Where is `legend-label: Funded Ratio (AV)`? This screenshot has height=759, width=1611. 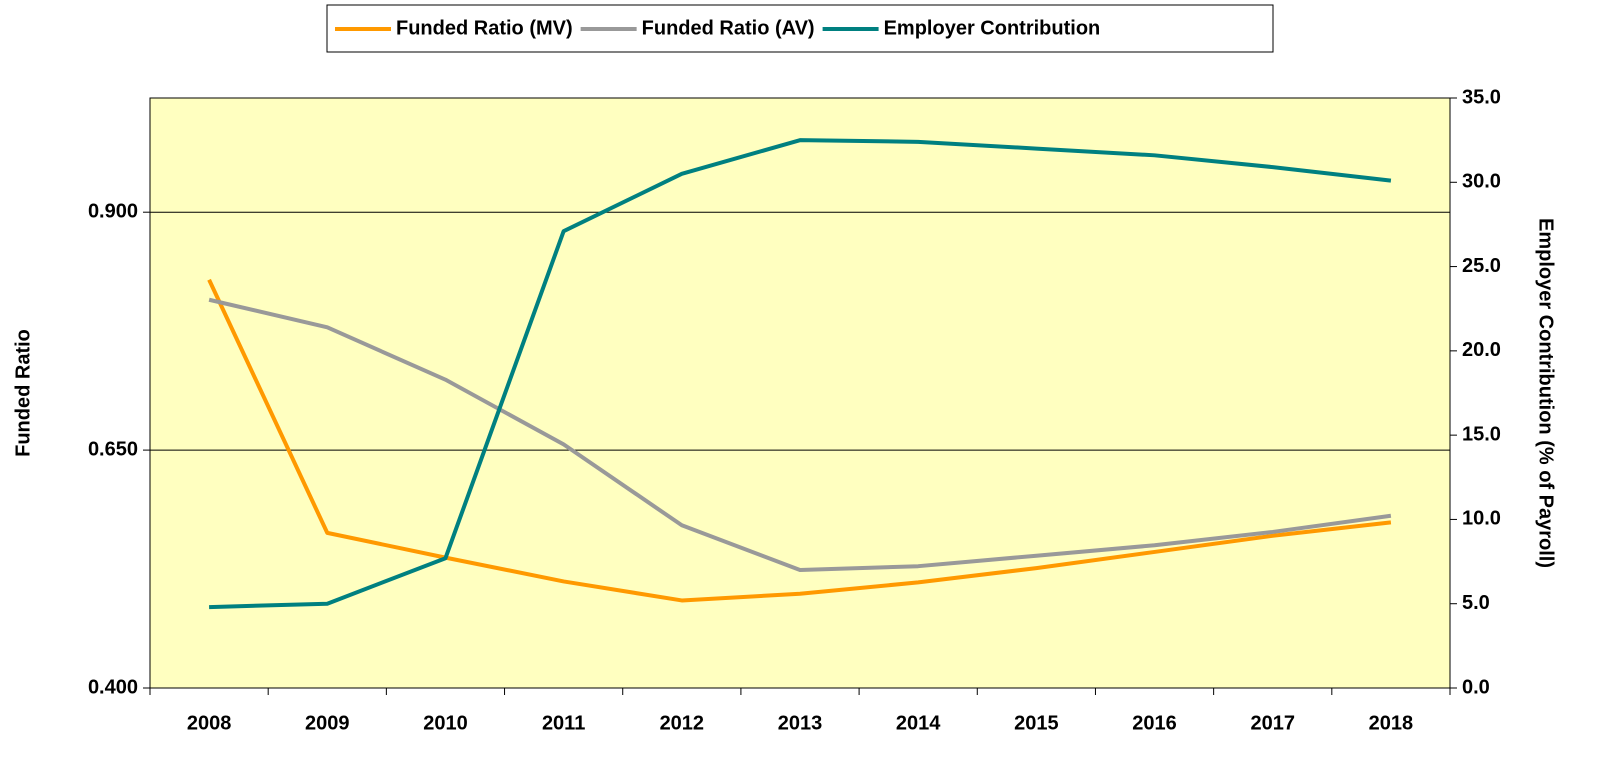 legend-label: Funded Ratio (AV) is located at coordinates (728, 28).